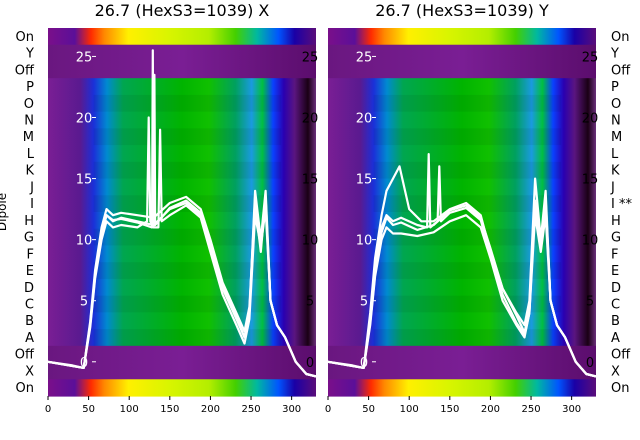 The image size is (640, 440). Describe the element at coordinates (29, 221) in the screenshot. I see `row-label: H` at that location.